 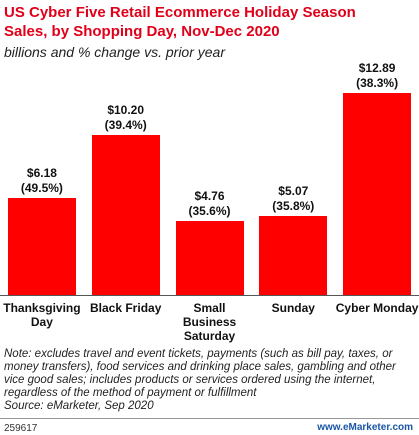 What do you see at coordinates (377, 68) in the screenshot?
I see `value-label: $12.89` at bounding box center [377, 68].